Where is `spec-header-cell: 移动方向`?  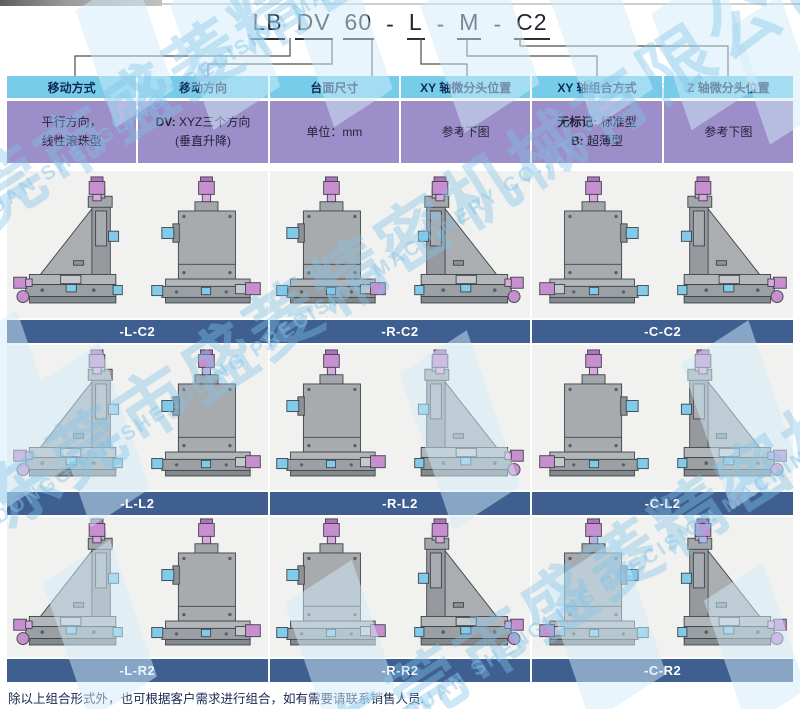 spec-header-cell: 移动方向 is located at coordinates (203, 87).